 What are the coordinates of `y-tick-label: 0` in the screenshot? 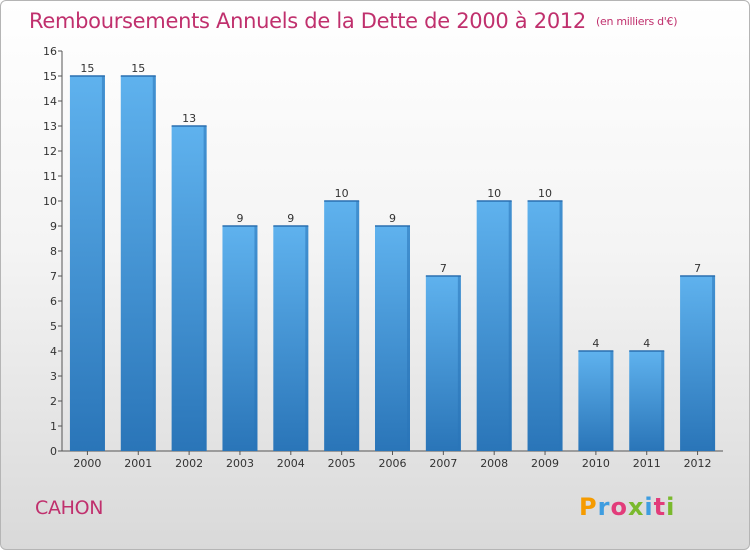 It's located at (53, 451).